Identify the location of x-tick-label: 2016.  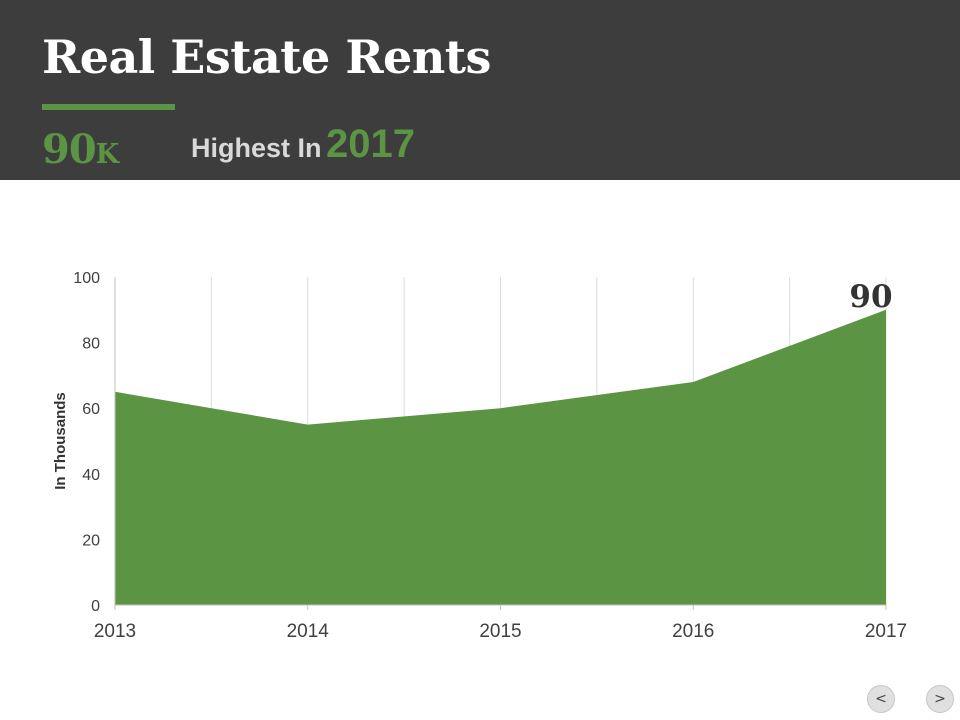
(693, 631).